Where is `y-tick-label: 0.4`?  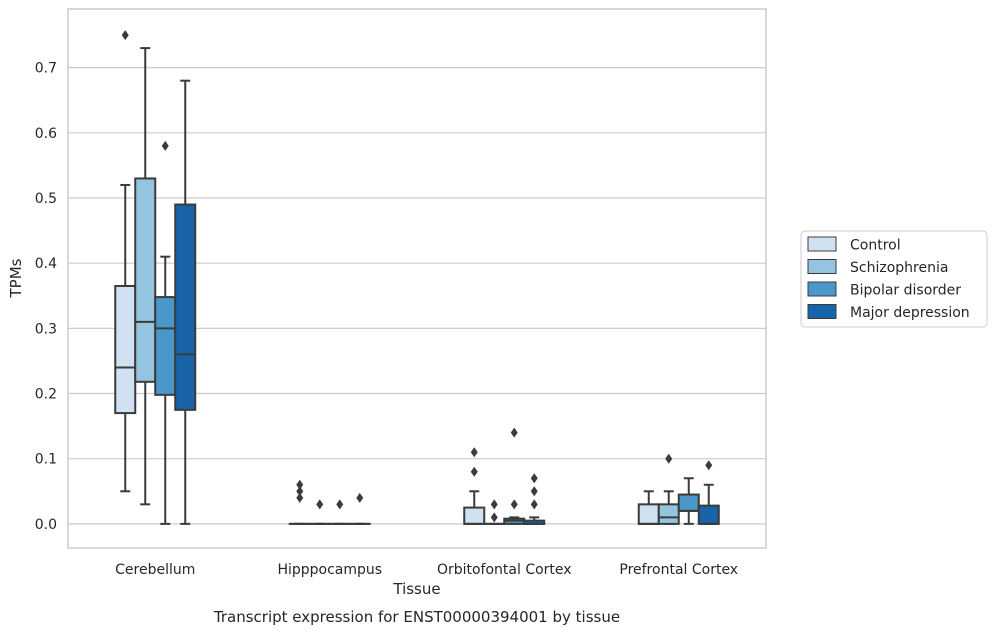
y-tick-label: 0.4 is located at coordinates (46, 264).